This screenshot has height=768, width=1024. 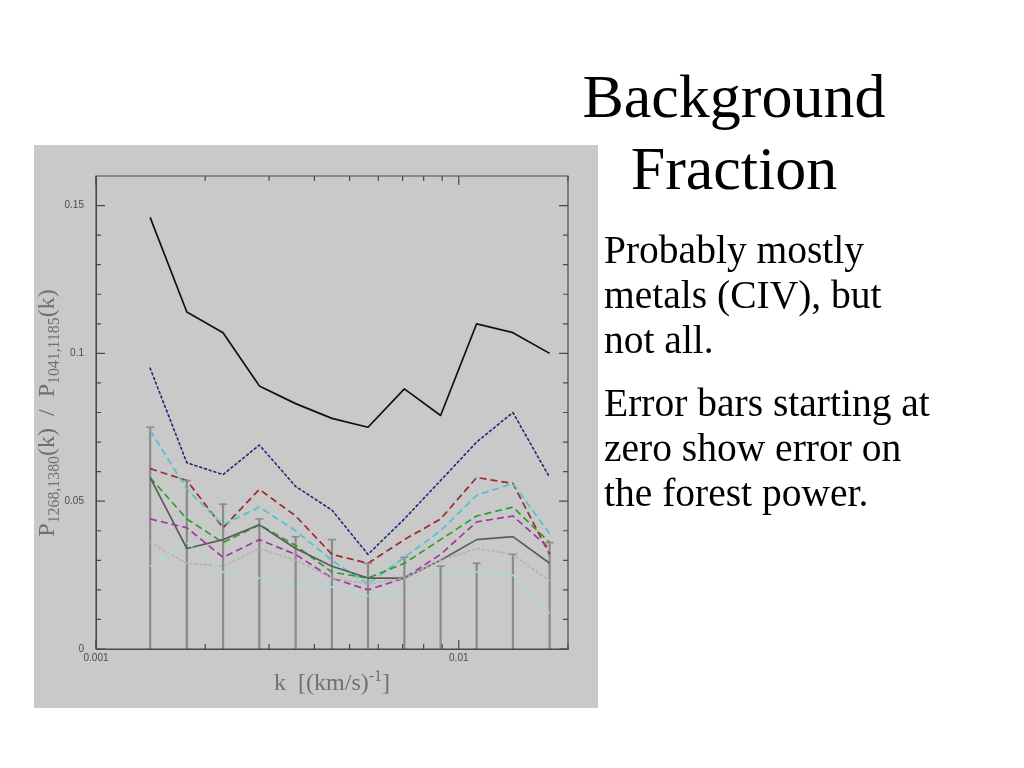 I want to click on x-tick-label: 0.01, so click(x=459, y=657).